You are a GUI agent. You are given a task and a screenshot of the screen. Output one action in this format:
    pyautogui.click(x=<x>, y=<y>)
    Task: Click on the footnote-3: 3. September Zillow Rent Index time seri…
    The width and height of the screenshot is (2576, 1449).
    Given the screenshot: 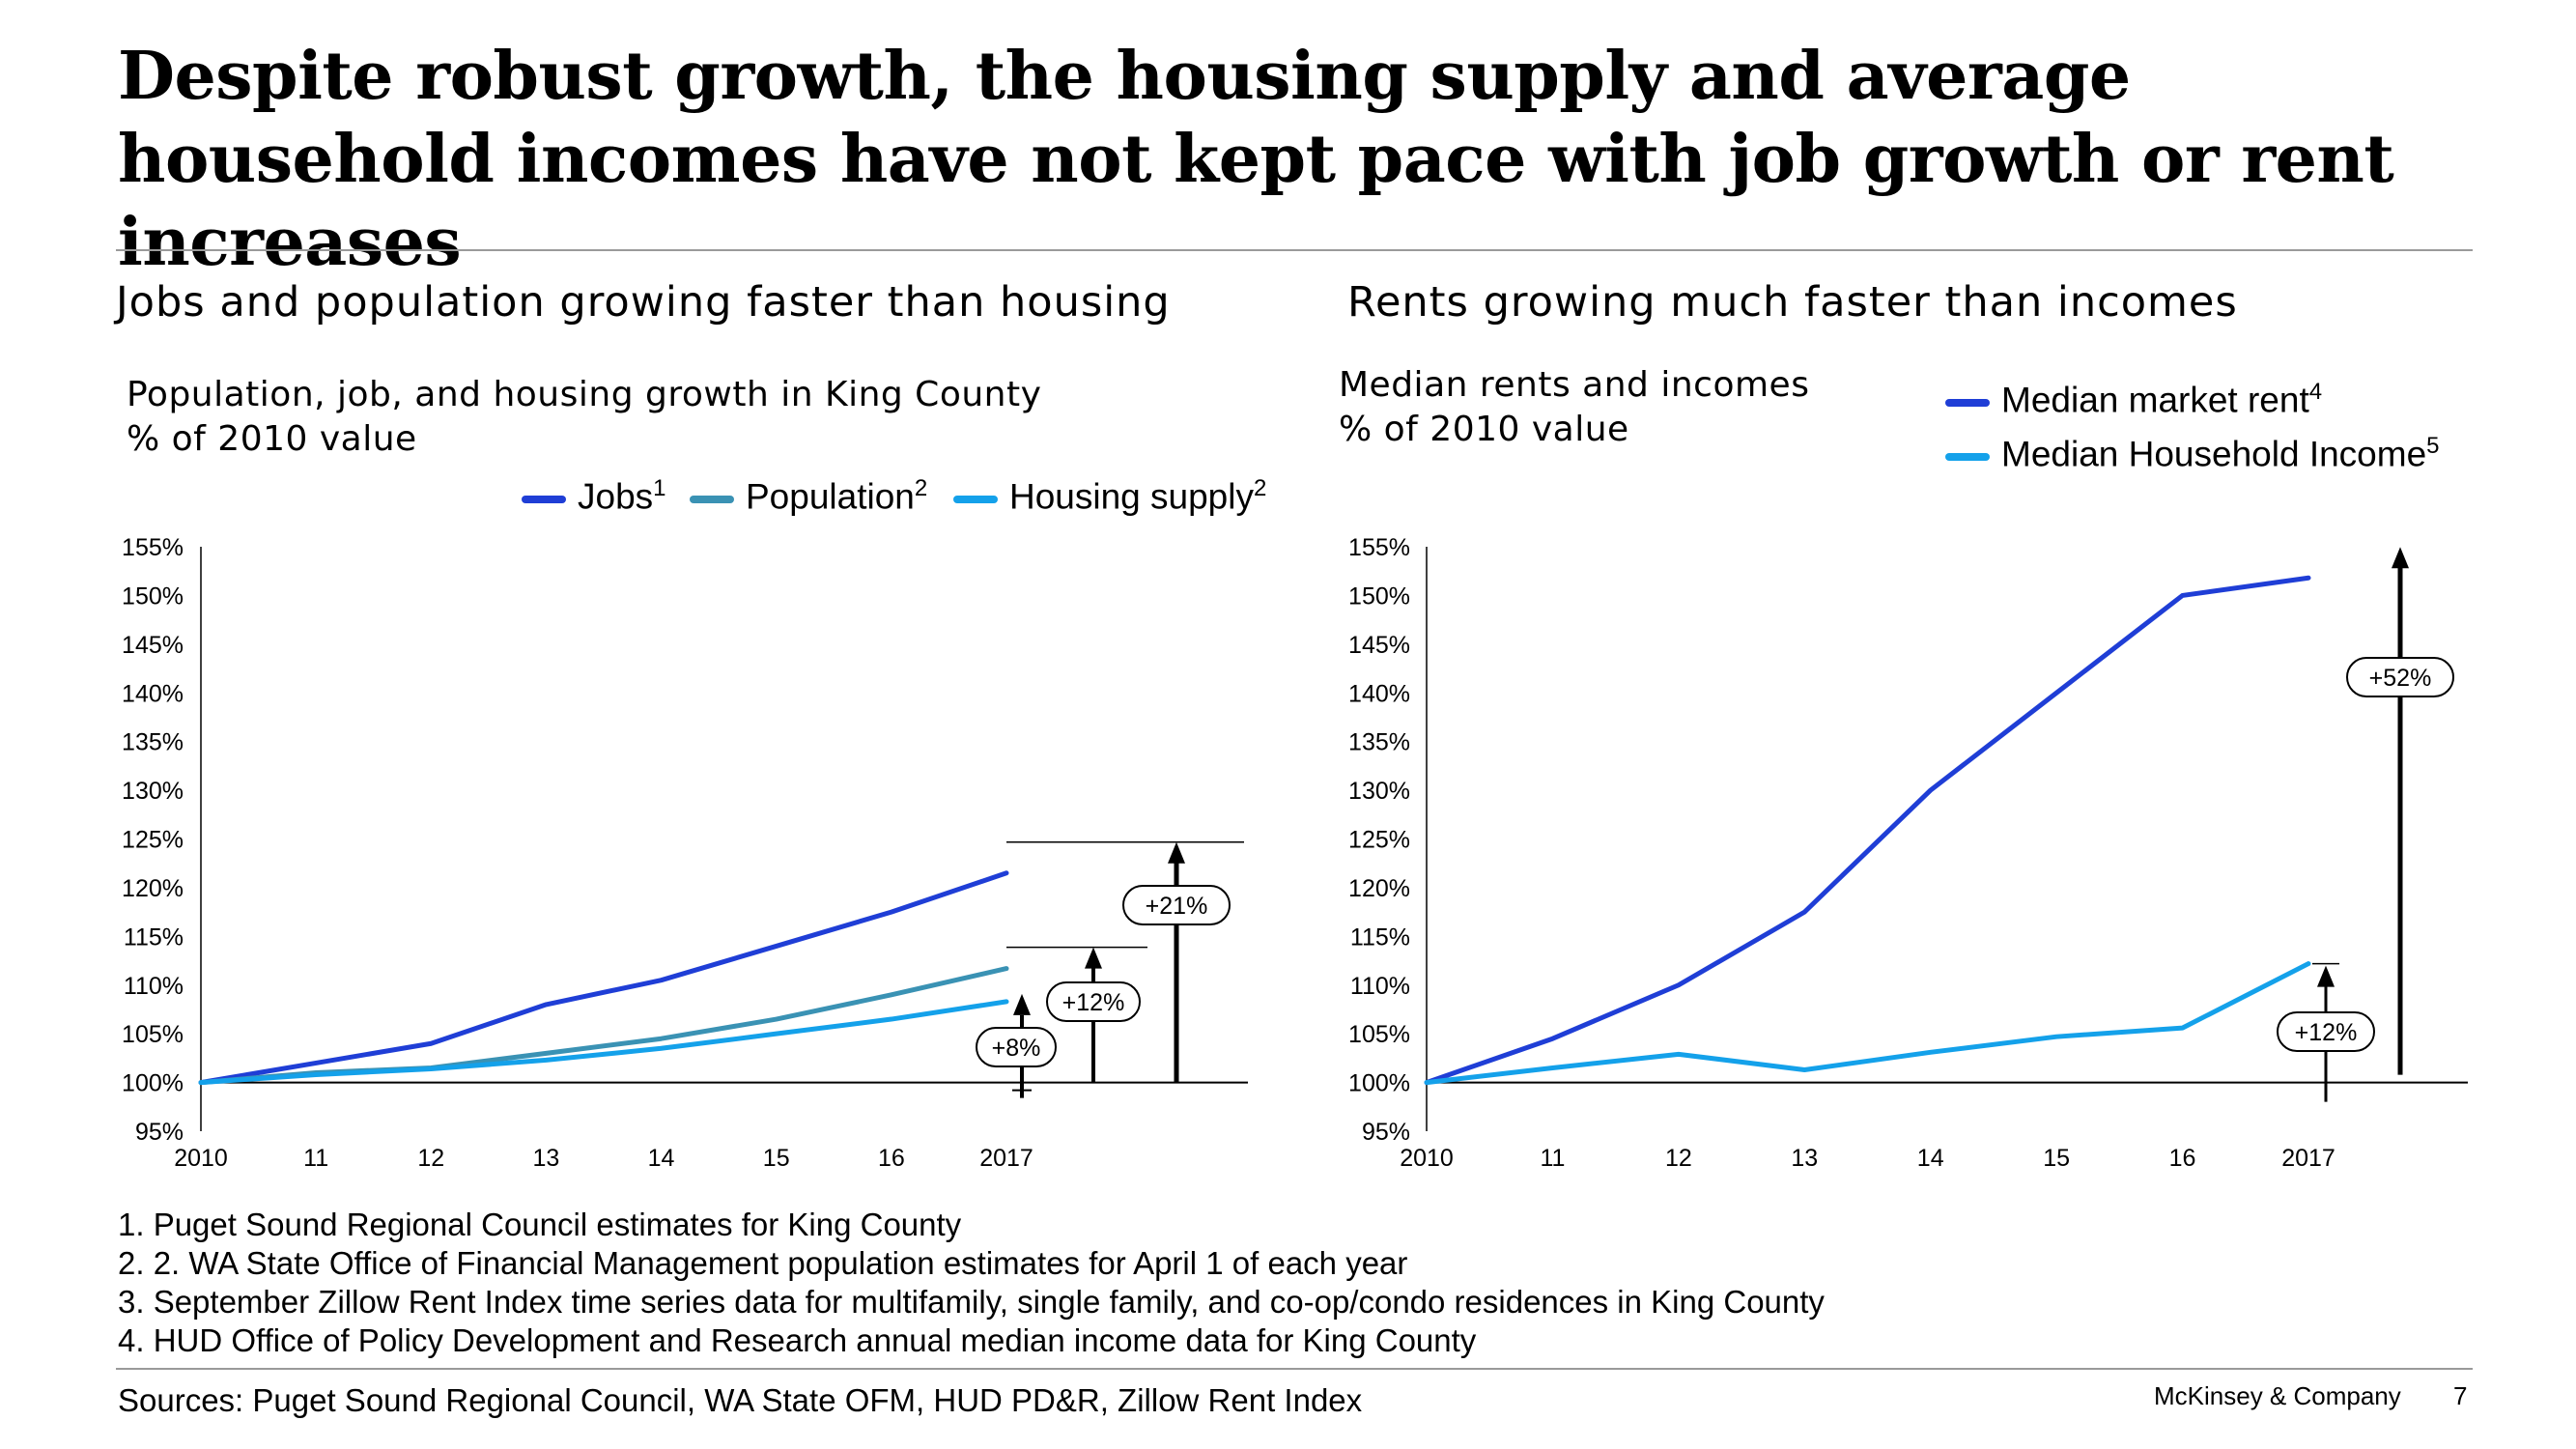 What is the action you would take?
    pyautogui.click(x=971, y=1302)
    